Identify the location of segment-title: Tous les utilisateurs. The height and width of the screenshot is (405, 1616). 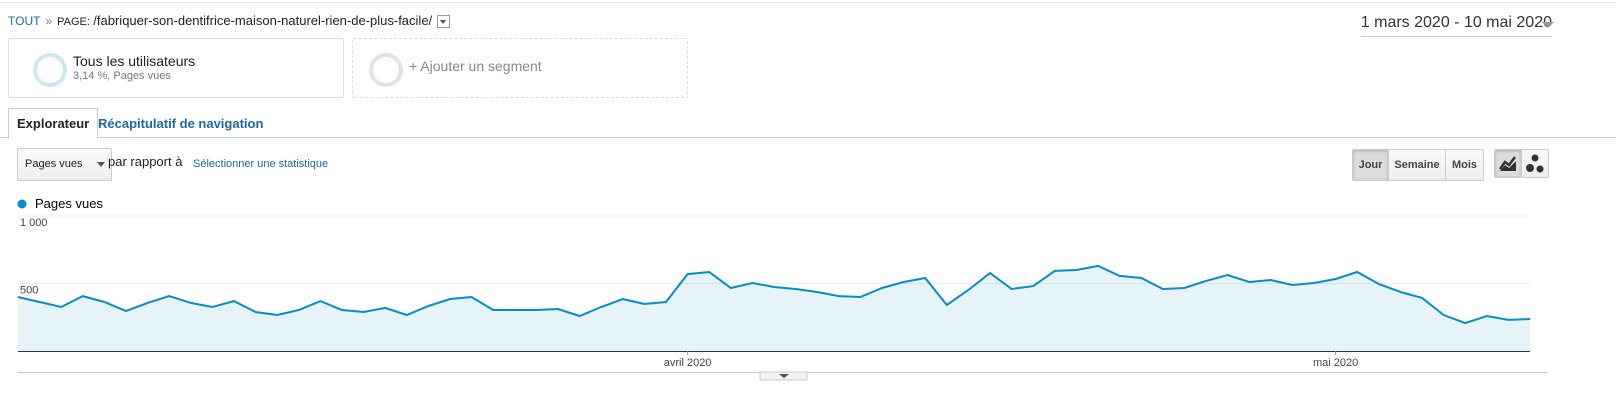
(134, 61).